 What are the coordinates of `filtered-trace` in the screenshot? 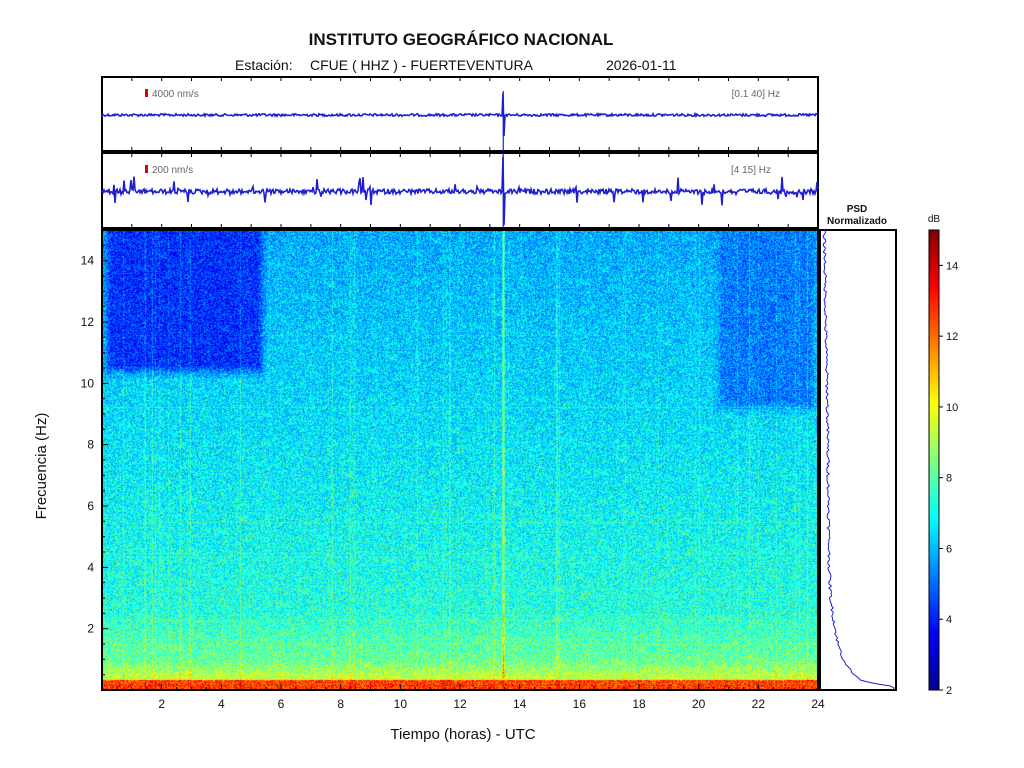 It's located at (460, 190).